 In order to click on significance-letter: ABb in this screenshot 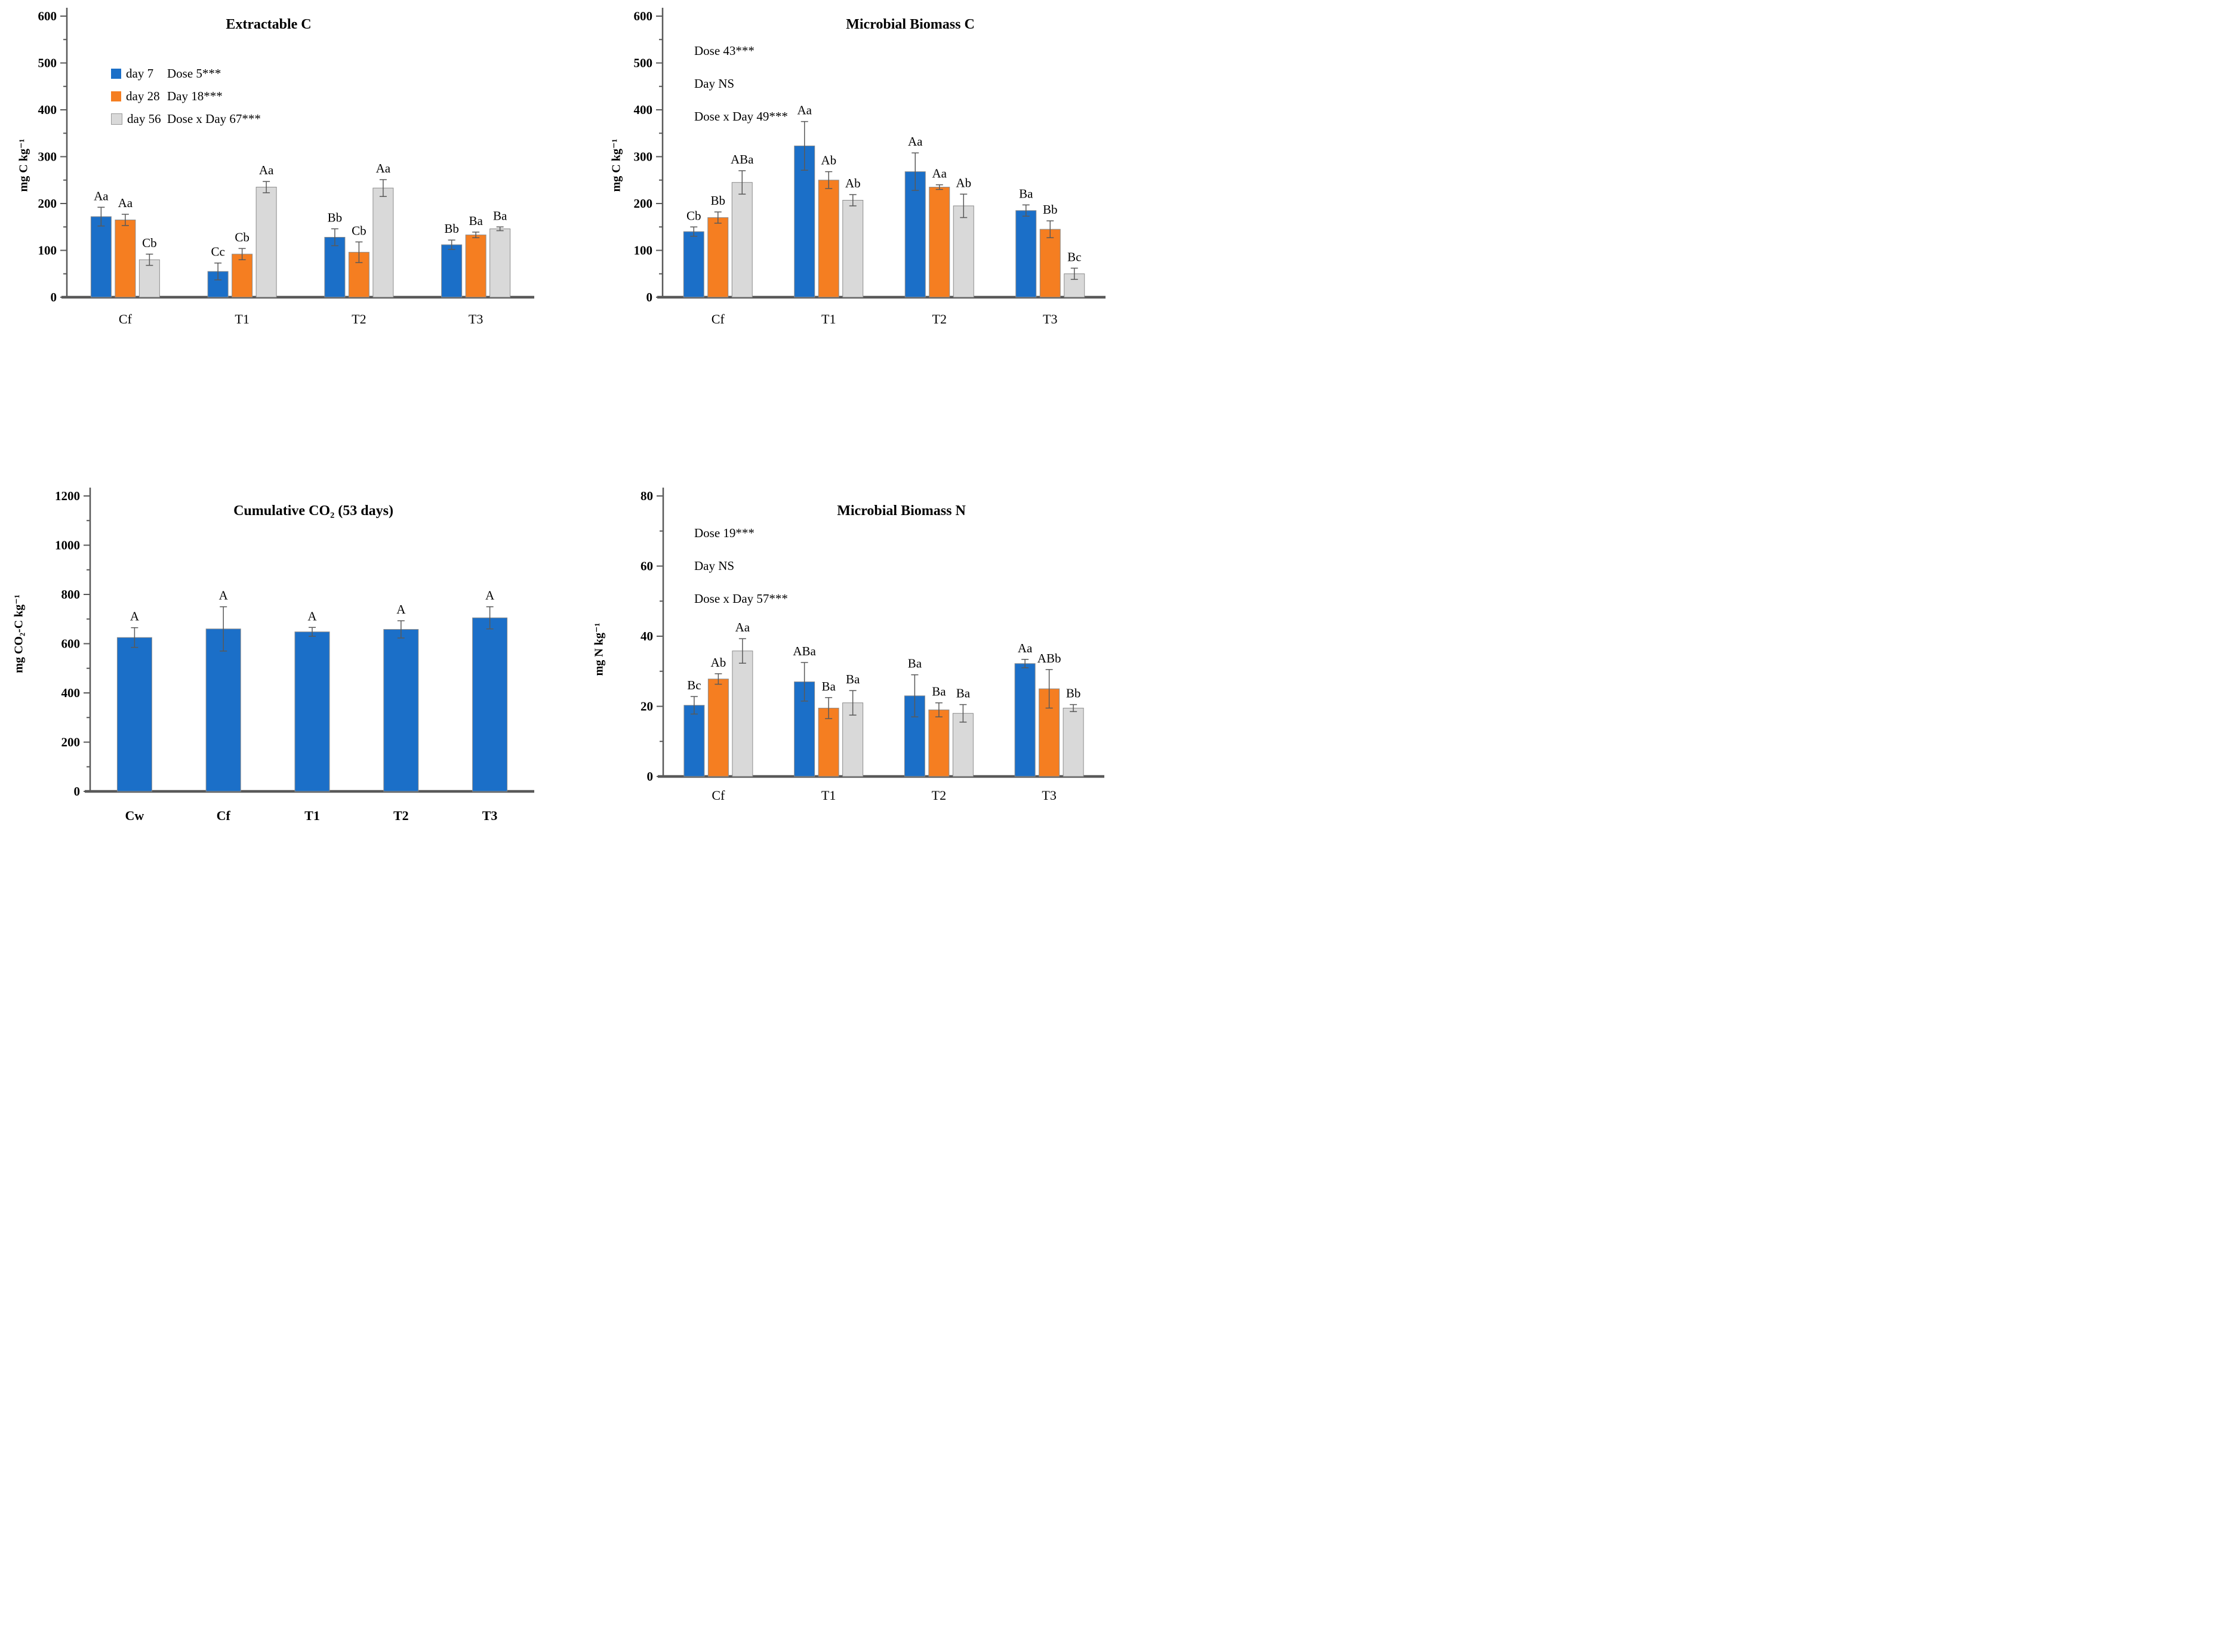, I will do `click(1049, 658)`.